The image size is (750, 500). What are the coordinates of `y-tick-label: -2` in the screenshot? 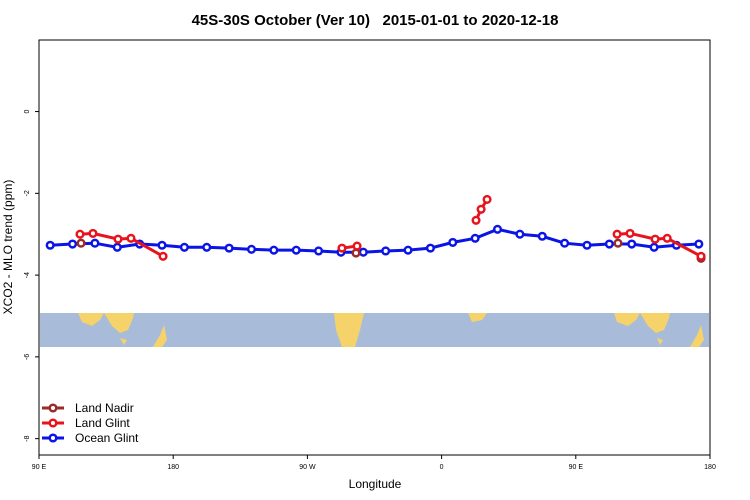 It's located at (27, 193).